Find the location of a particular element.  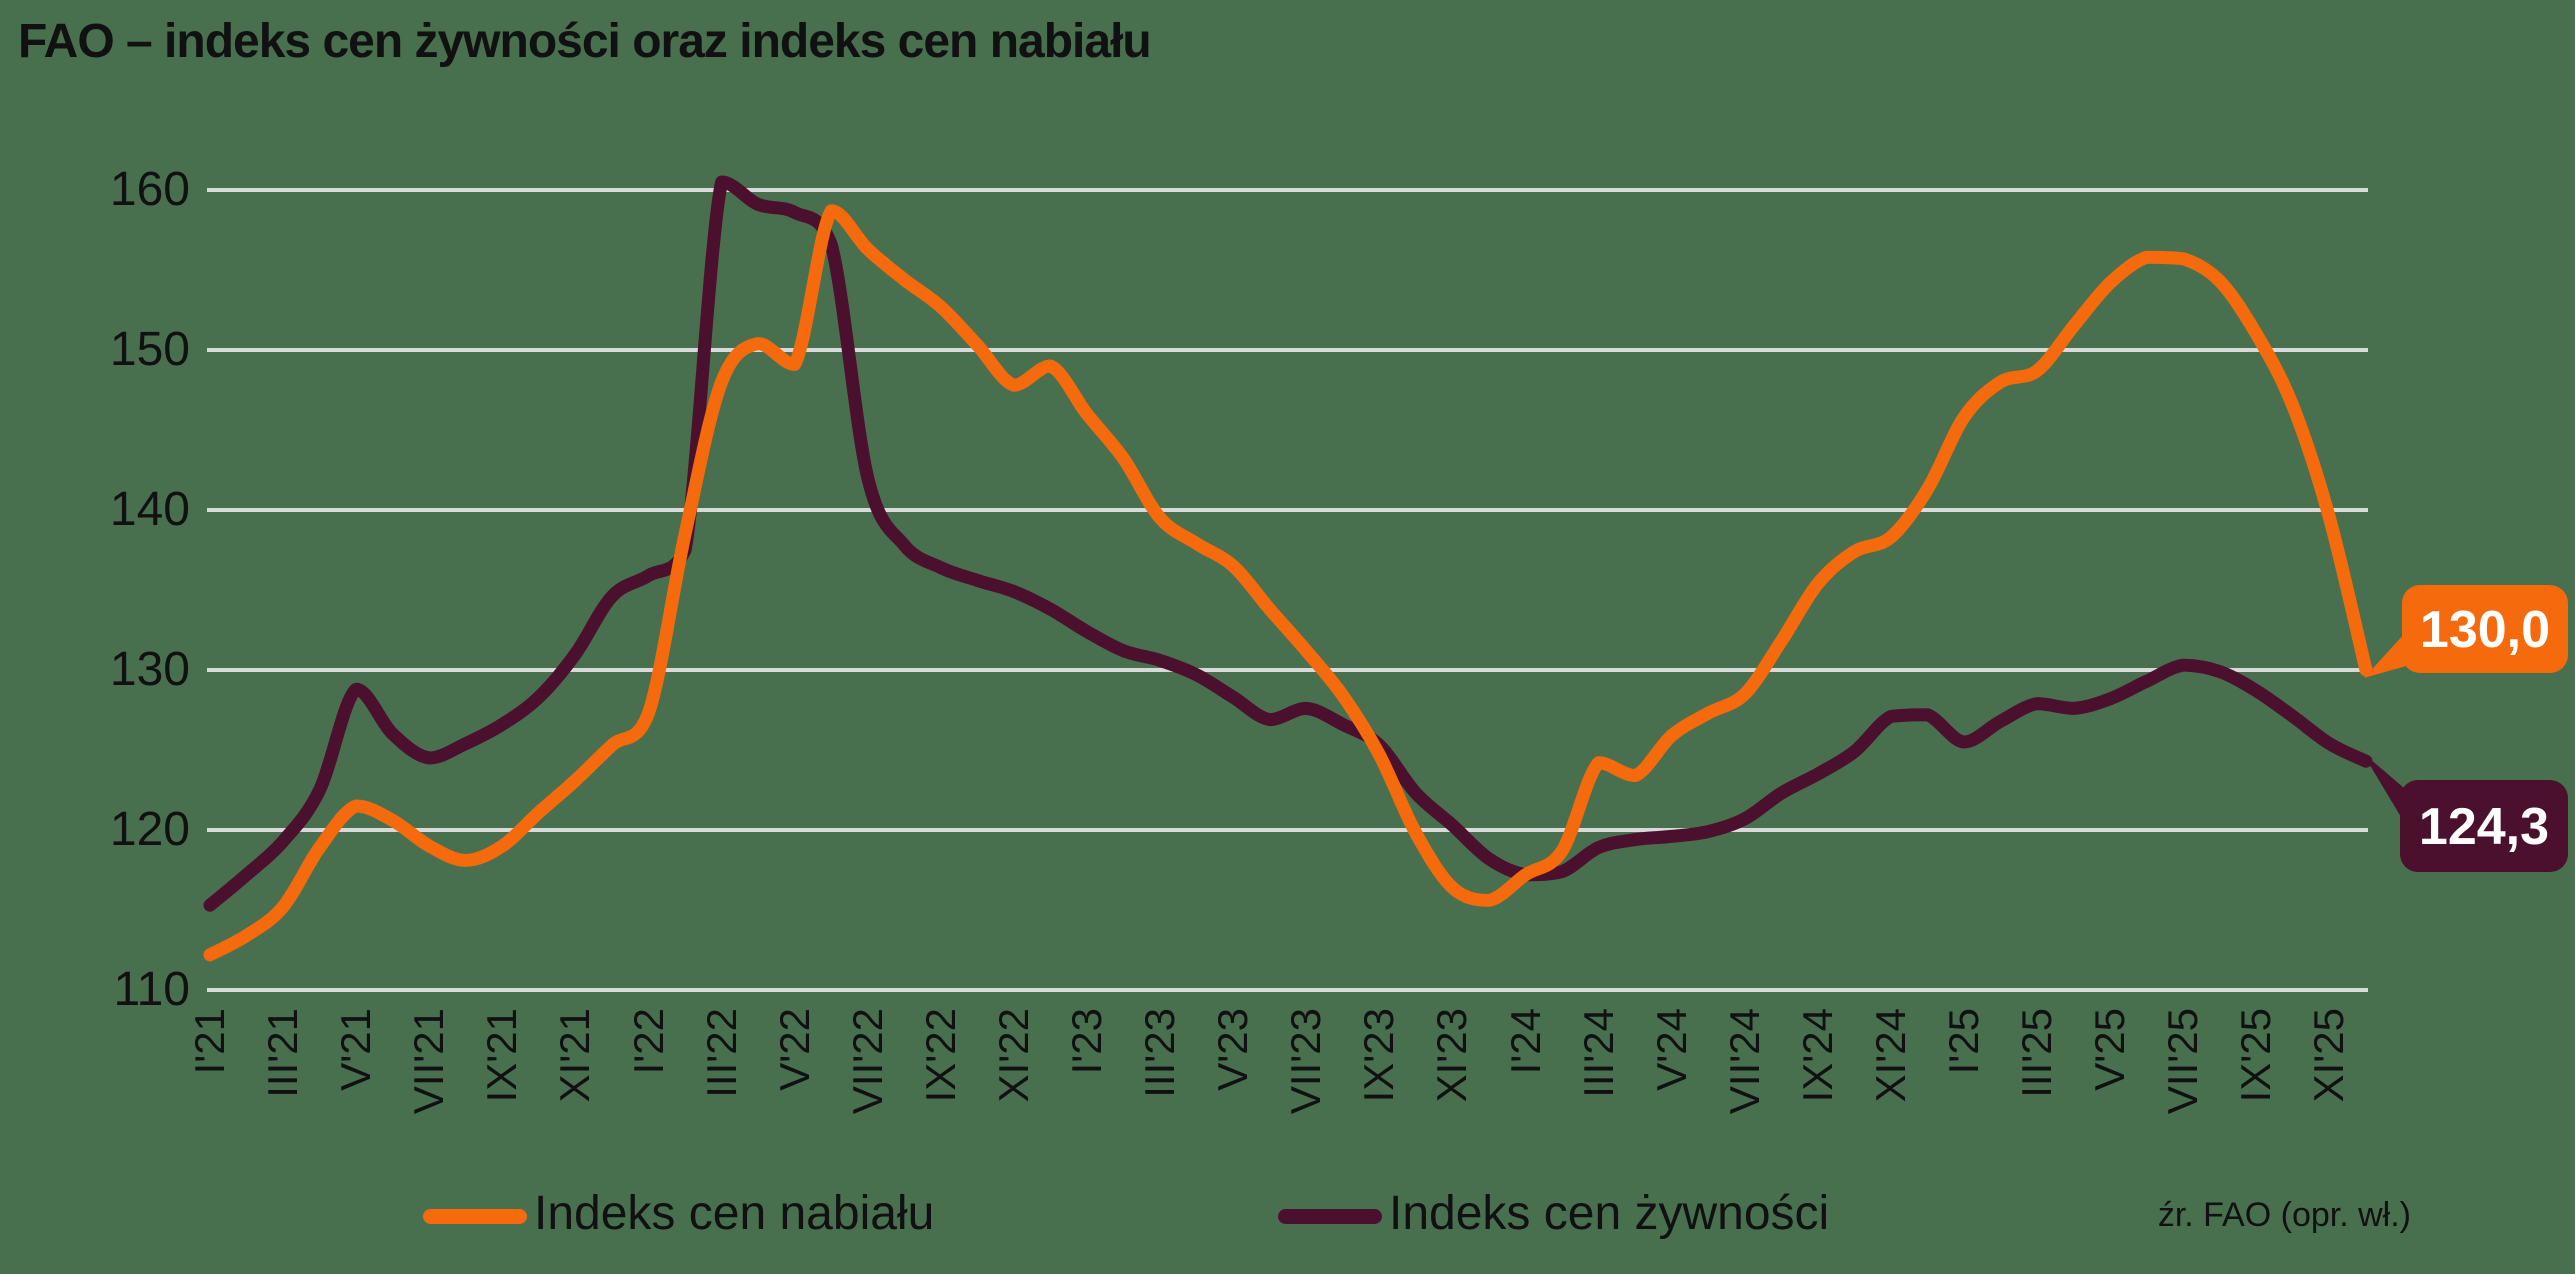

x-tick-label-III'23: III'23 is located at coordinates (1160, 1053).